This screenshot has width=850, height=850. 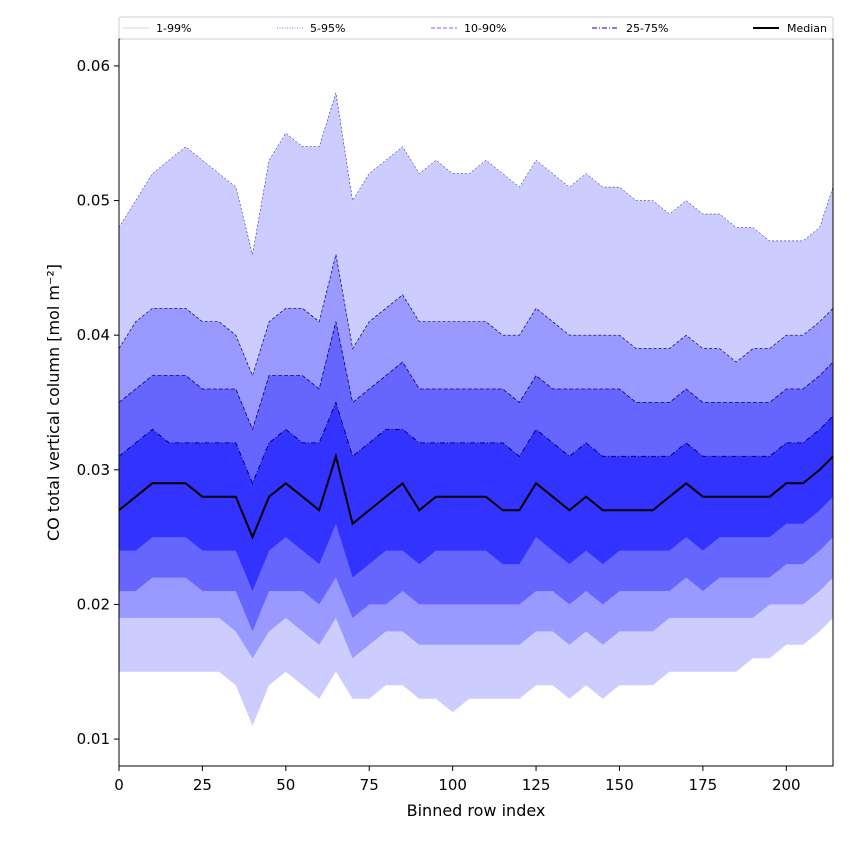 What do you see at coordinates (93, 604) in the screenshot?
I see `y-tick-label: 0.02` at bounding box center [93, 604].